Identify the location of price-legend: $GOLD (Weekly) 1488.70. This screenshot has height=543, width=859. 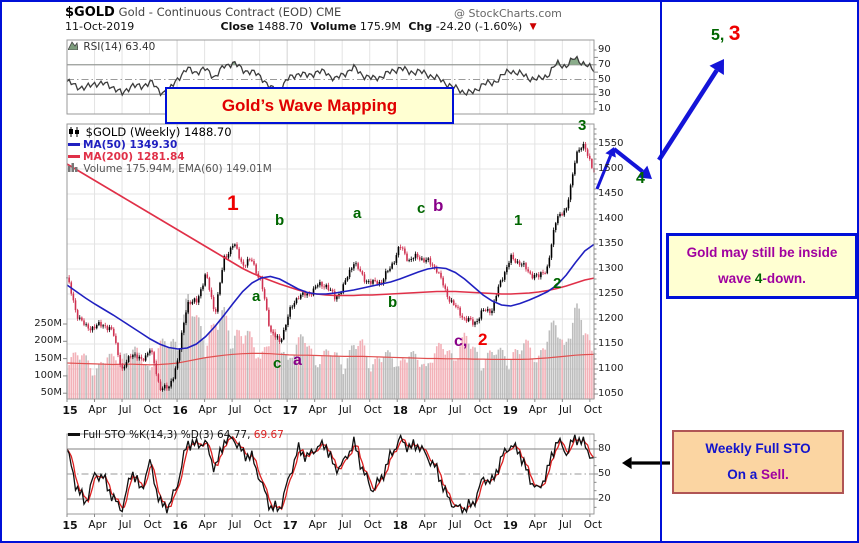
(150, 132).